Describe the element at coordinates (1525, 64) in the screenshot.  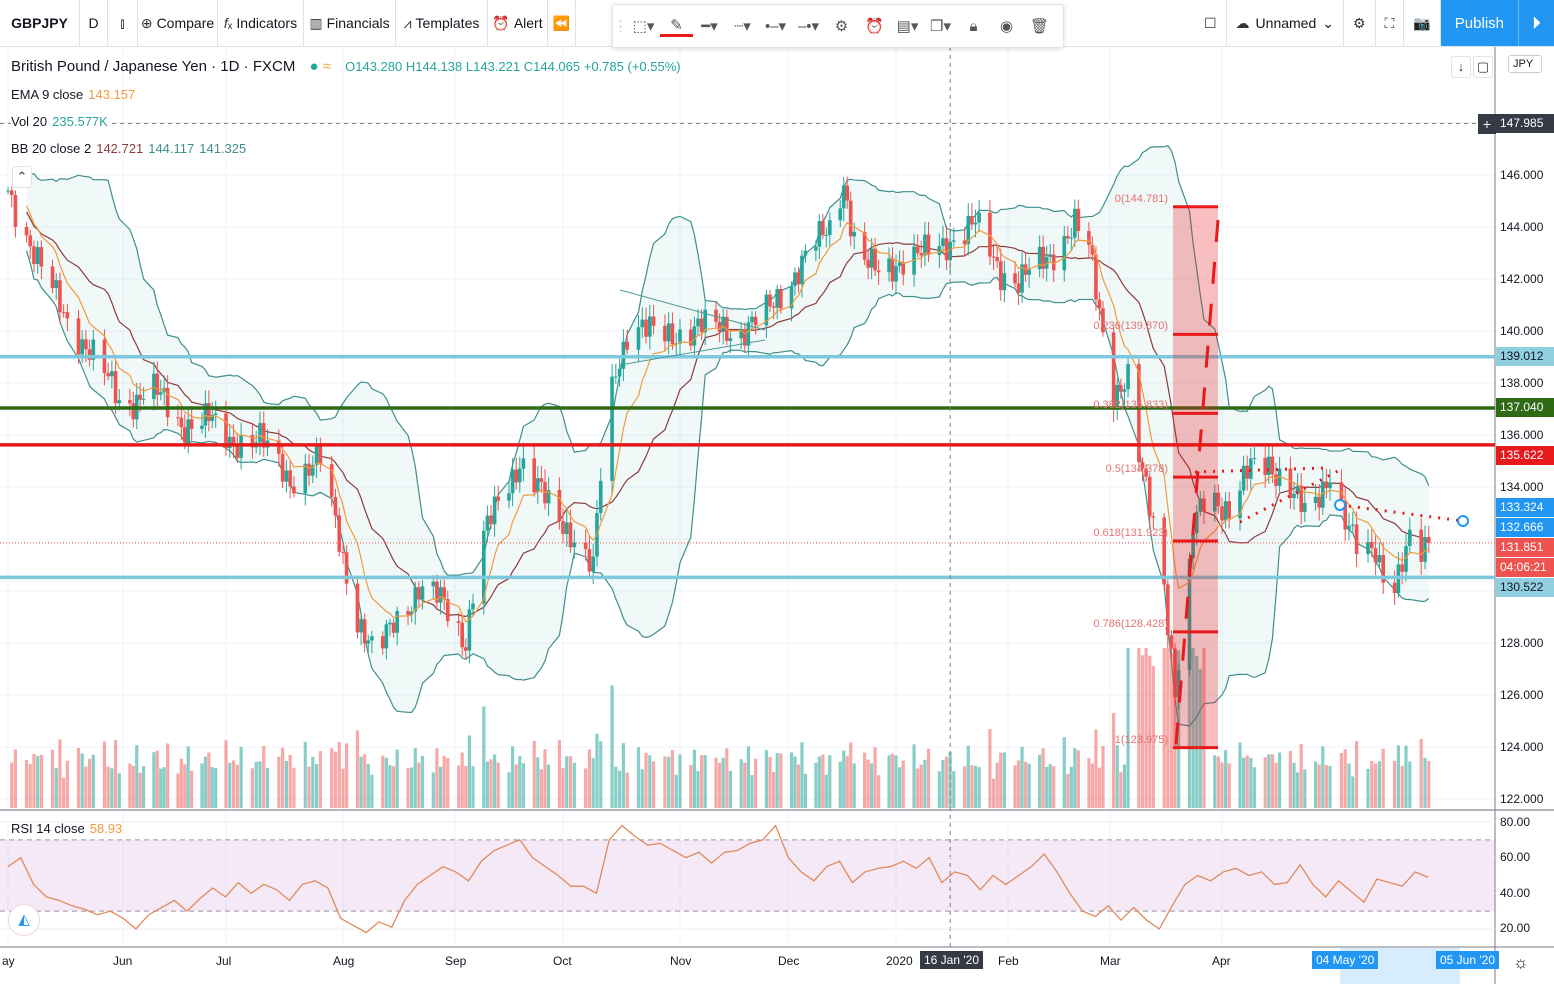
I see `currency-label: JPY` at that location.